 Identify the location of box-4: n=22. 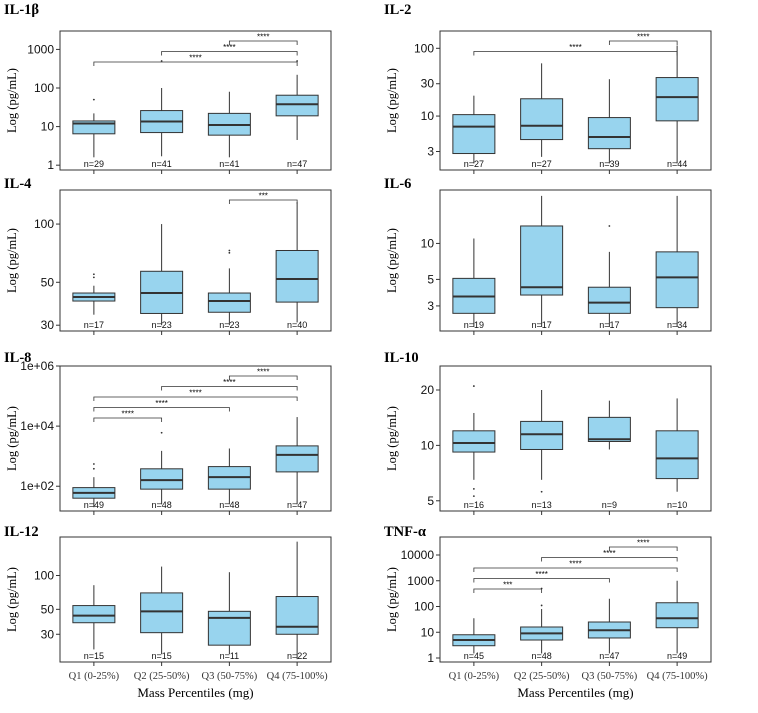
(297, 601).